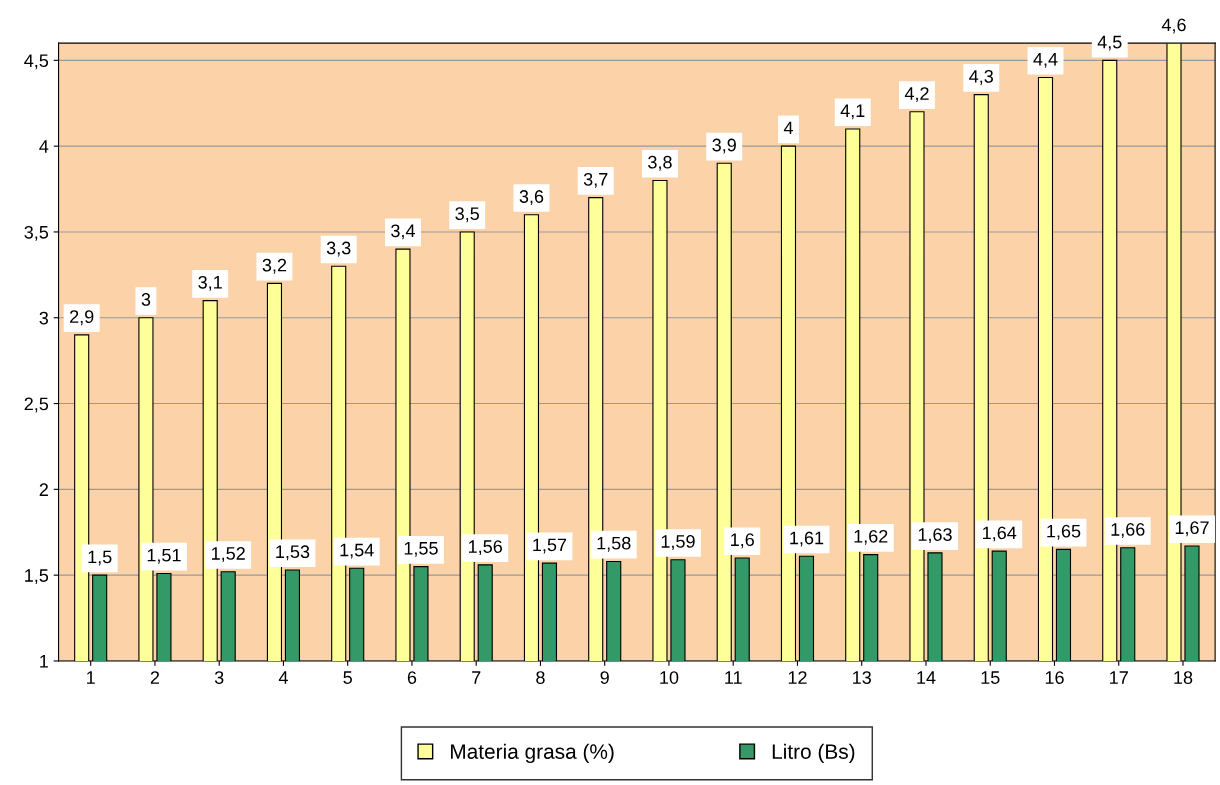 Image resolution: width=1220 pixels, height=785 pixels. Describe the element at coordinates (36, 62) in the screenshot. I see `y-tick-label: 4,5` at that location.